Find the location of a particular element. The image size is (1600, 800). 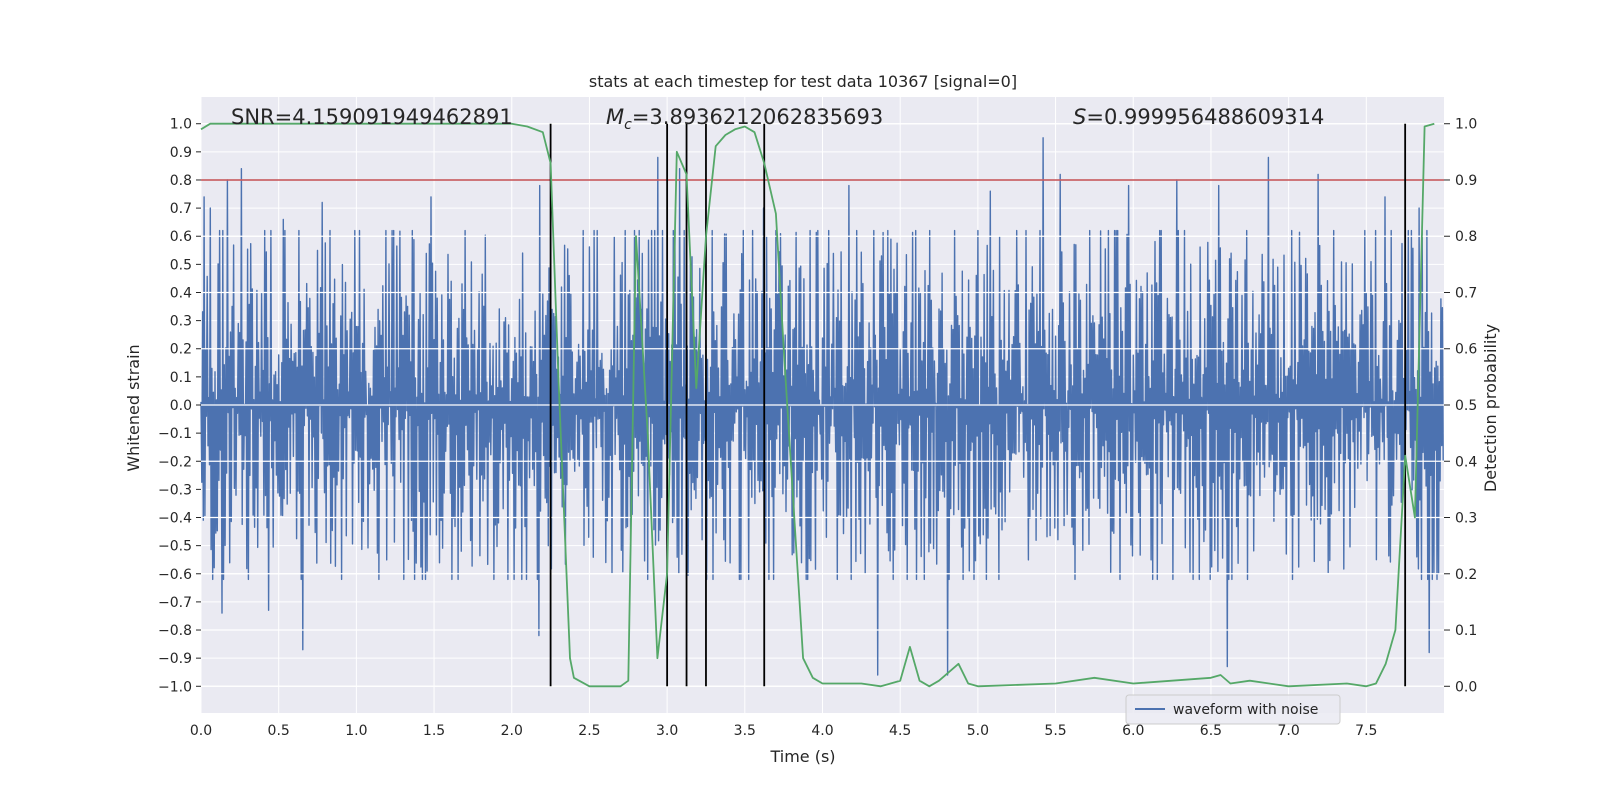

legend-box is located at coordinates (1233, 709).